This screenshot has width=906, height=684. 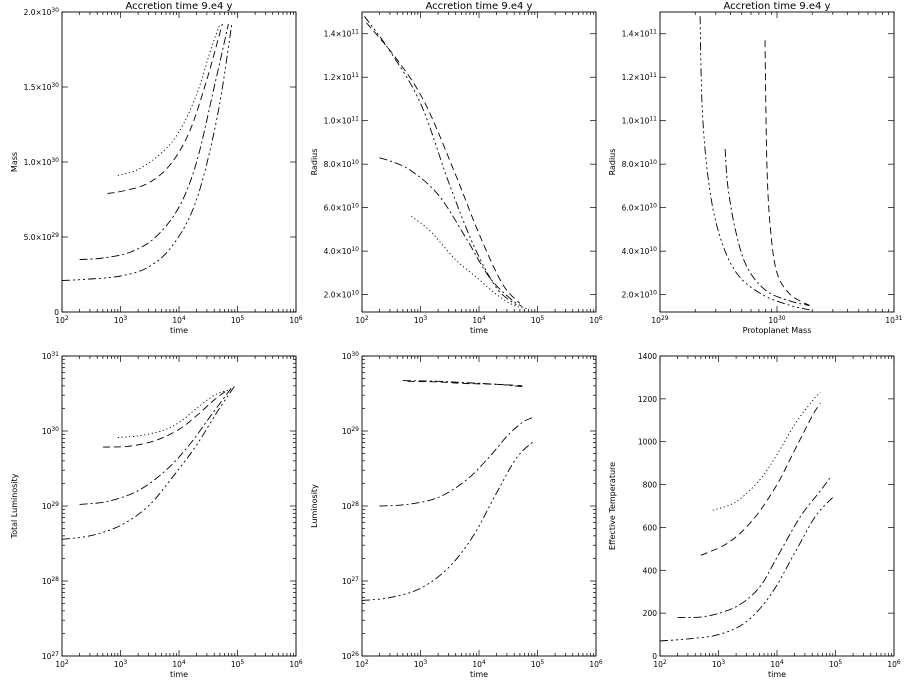 I want to click on y-axis-label: Total Luminosity, so click(x=14, y=506).